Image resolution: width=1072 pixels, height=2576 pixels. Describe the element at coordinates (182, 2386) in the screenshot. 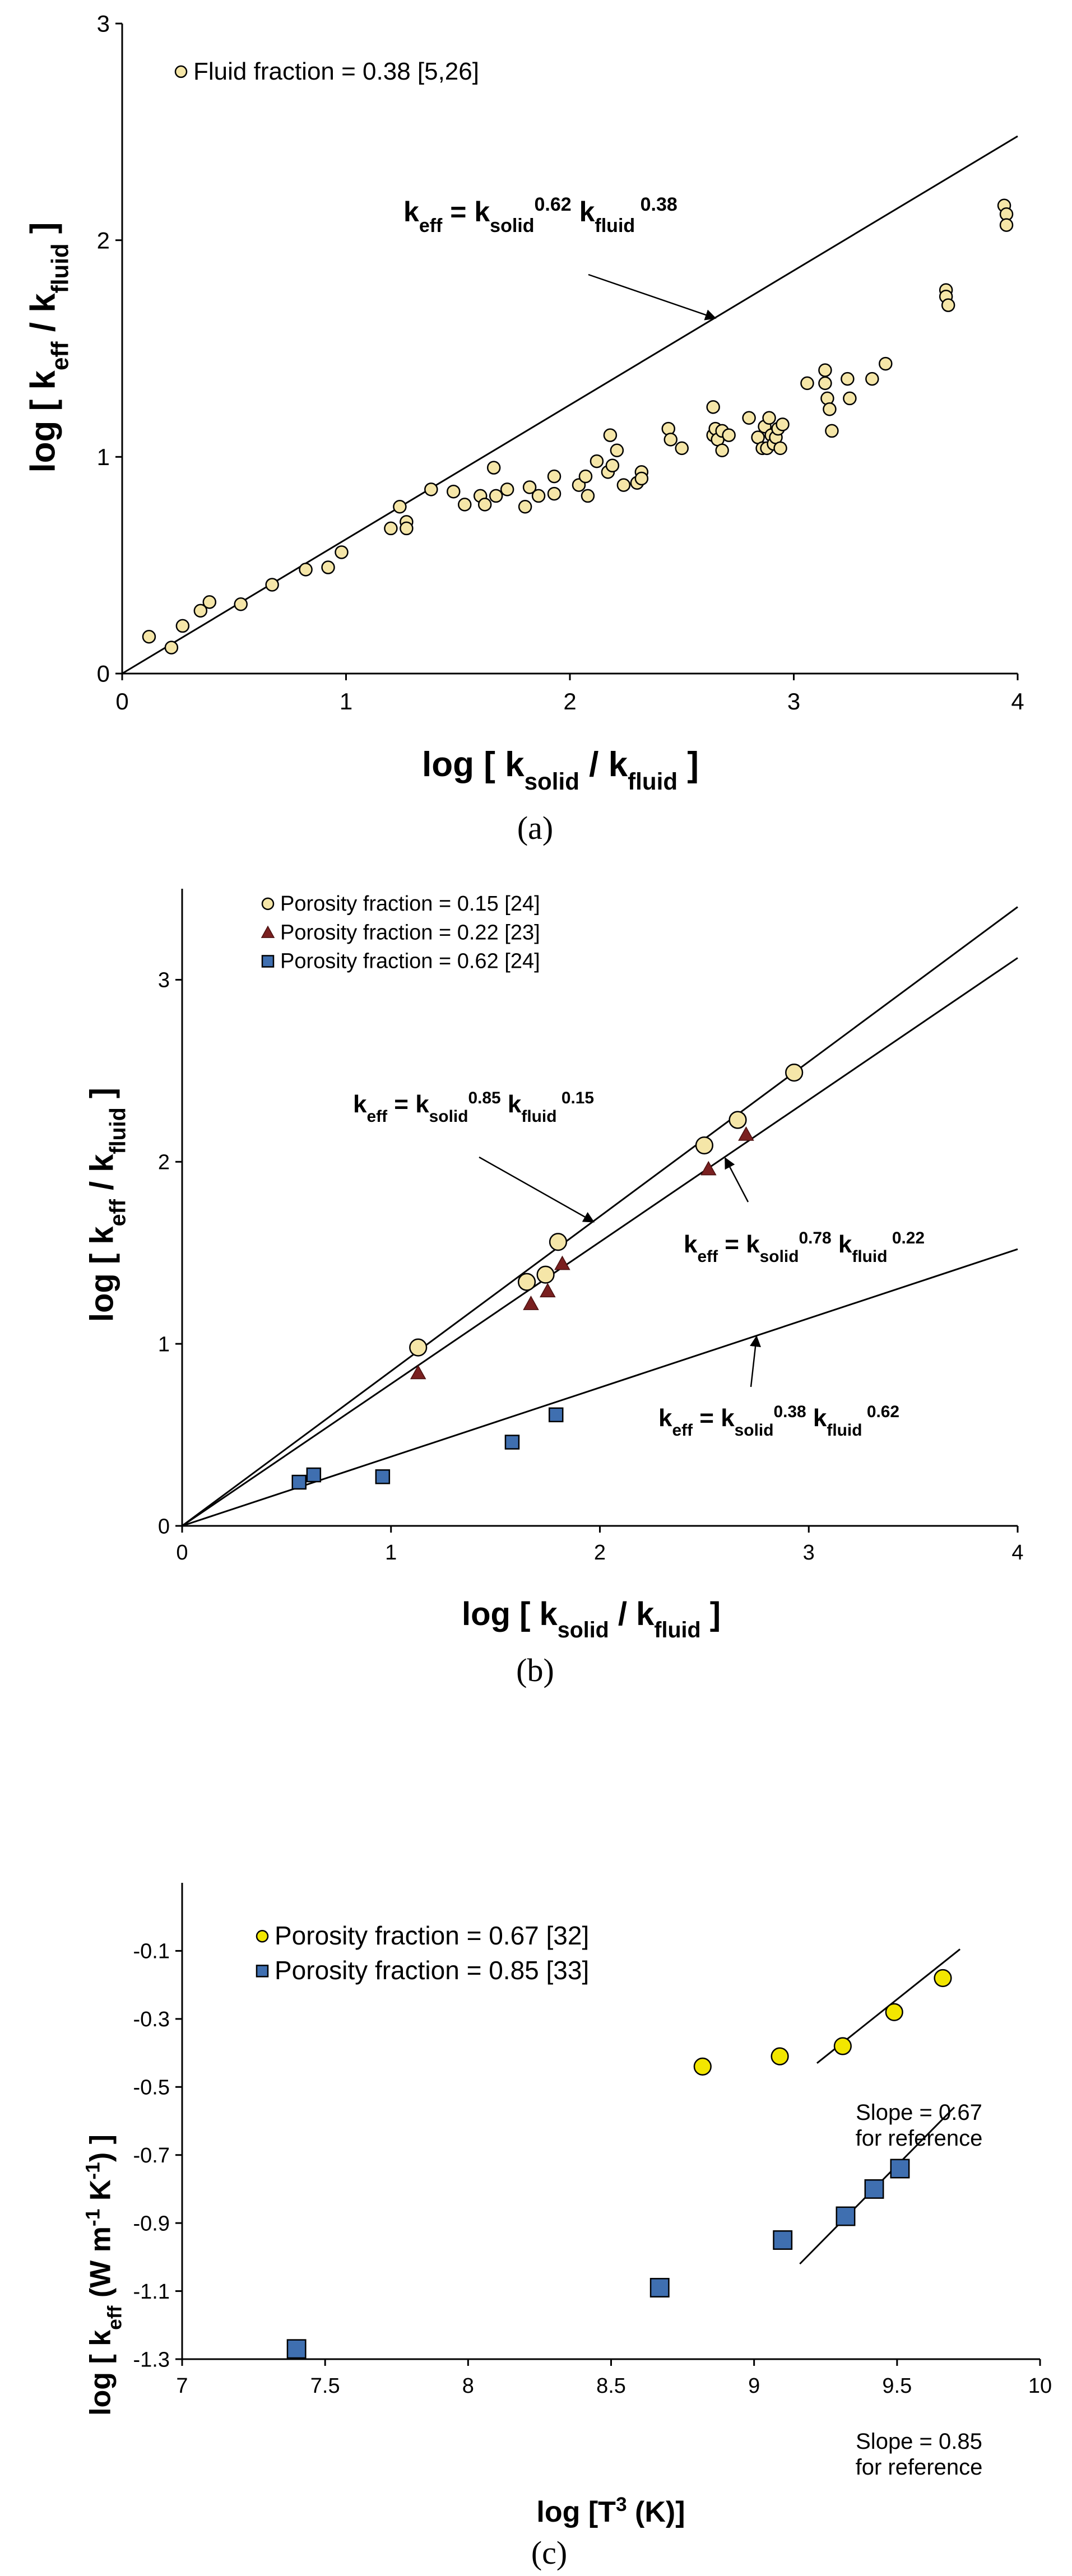

I see `x-tick-label: 7` at that location.